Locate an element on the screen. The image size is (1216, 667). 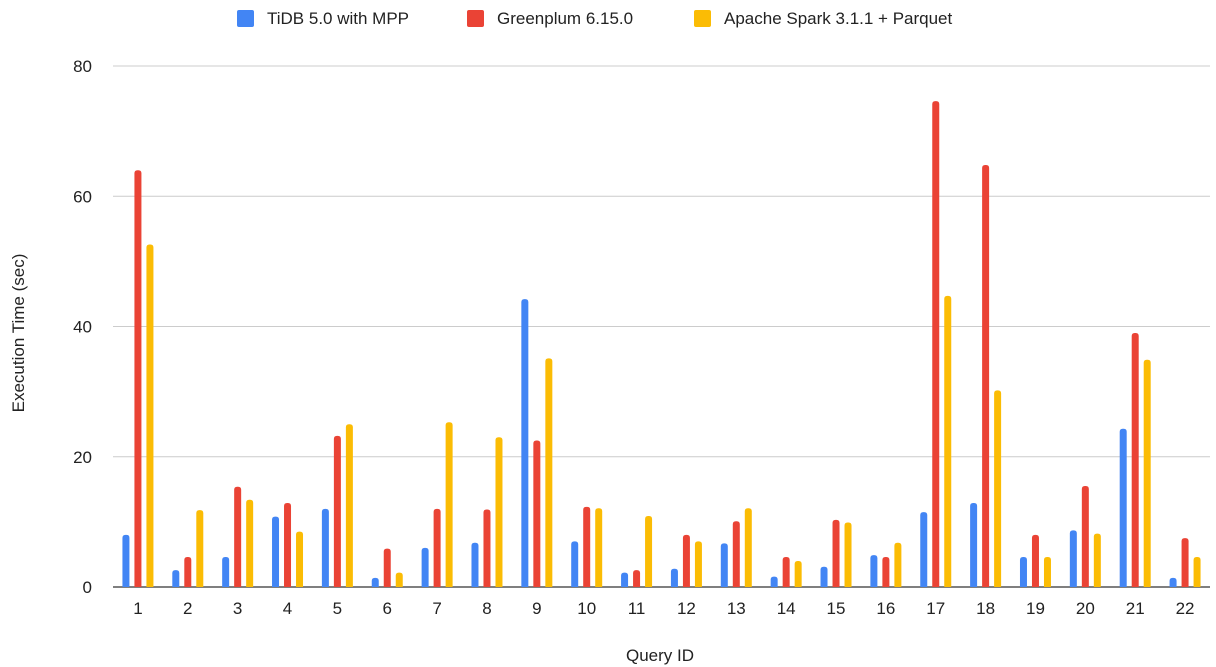
bar-spark-q5 is located at coordinates (349, 505).